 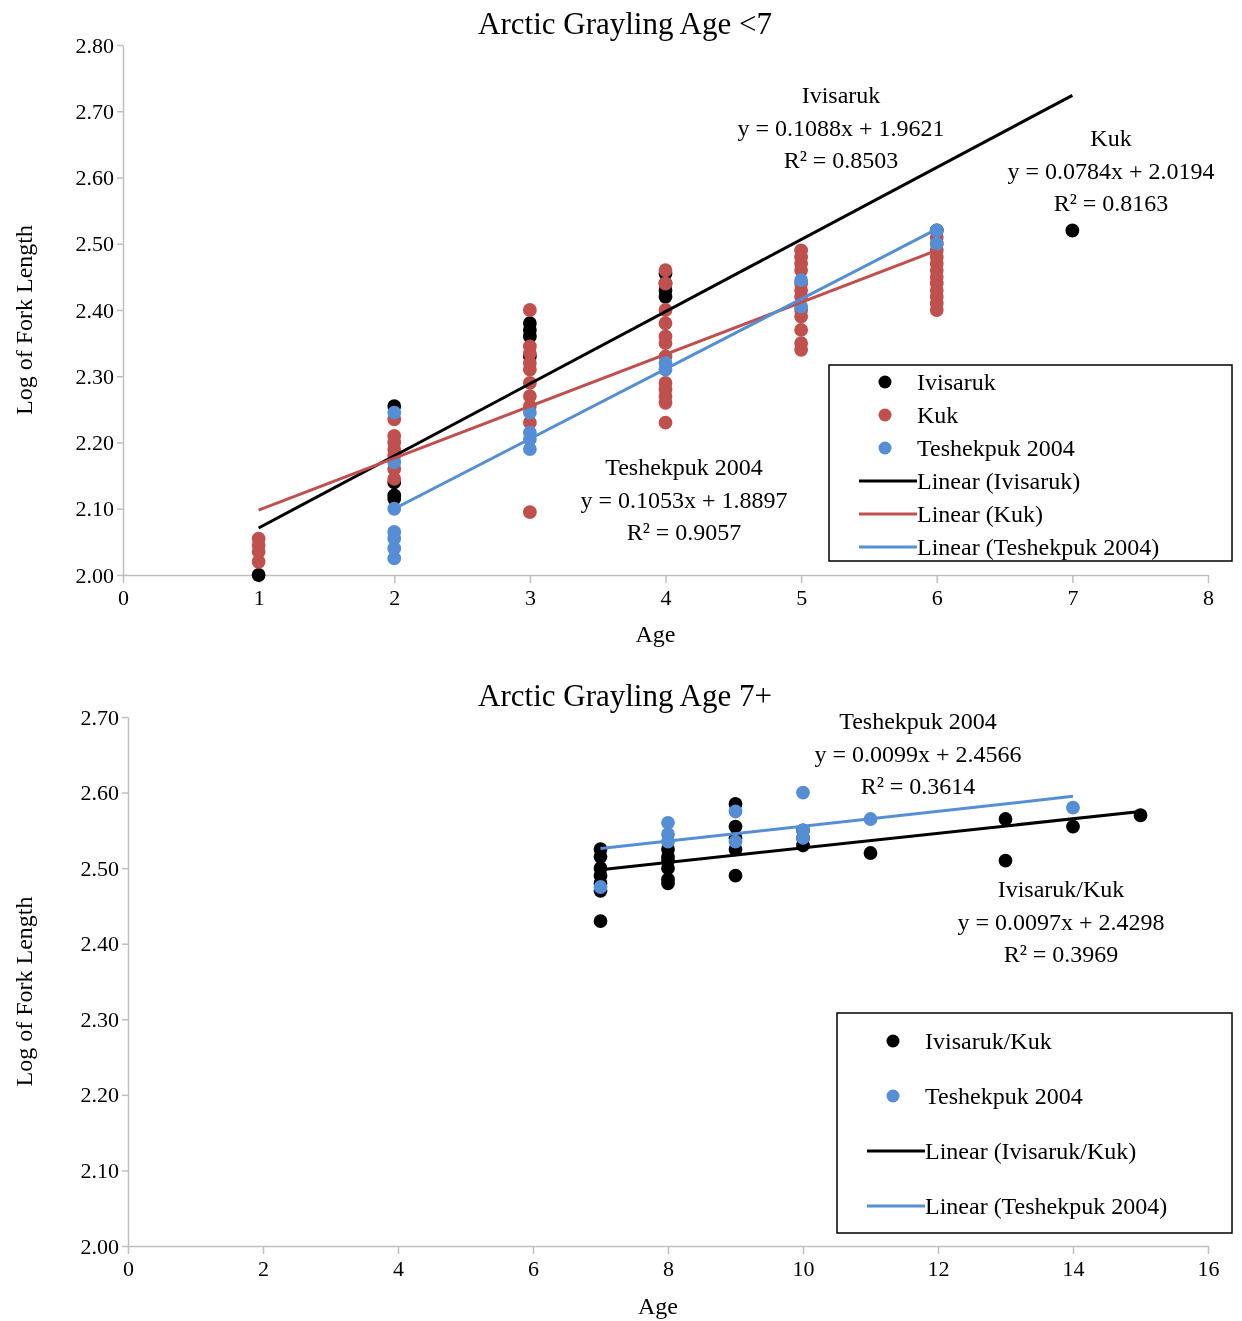 What do you see at coordinates (1061, 921) in the screenshot?
I see `annotation: Ivisaruk/Kuk y = 0.0097x + 2.4298 R² = 0.3969` at bounding box center [1061, 921].